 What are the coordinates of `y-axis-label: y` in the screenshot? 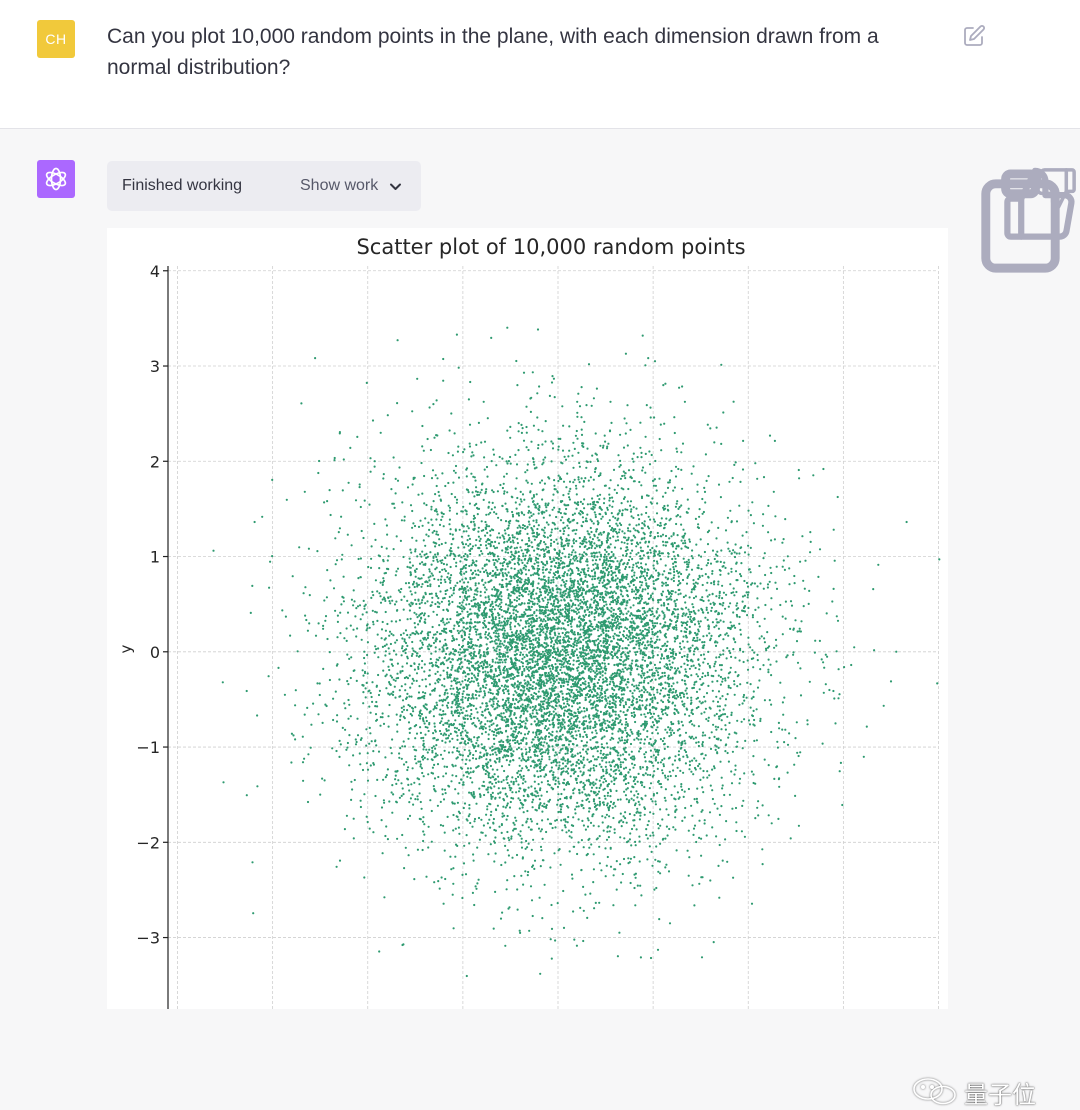 It's located at (126, 648).